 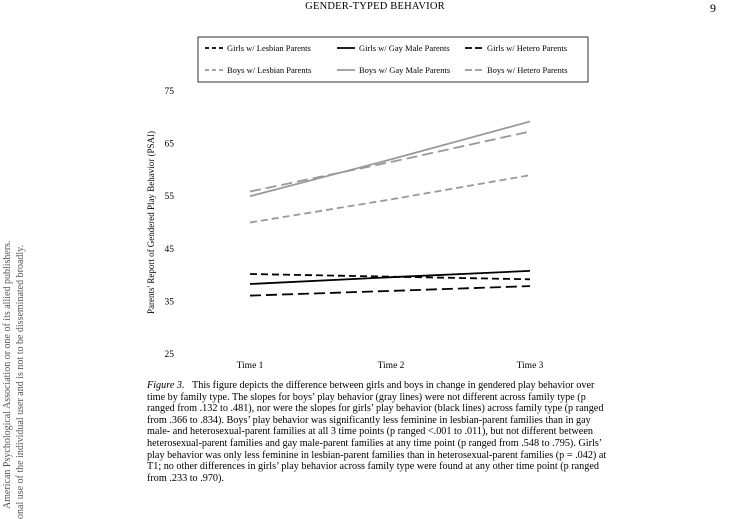 What do you see at coordinates (404, 48) in the screenshot?
I see `legend-label-2: Girls w/ Gay Male Parents` at bounding box center [404, 48].